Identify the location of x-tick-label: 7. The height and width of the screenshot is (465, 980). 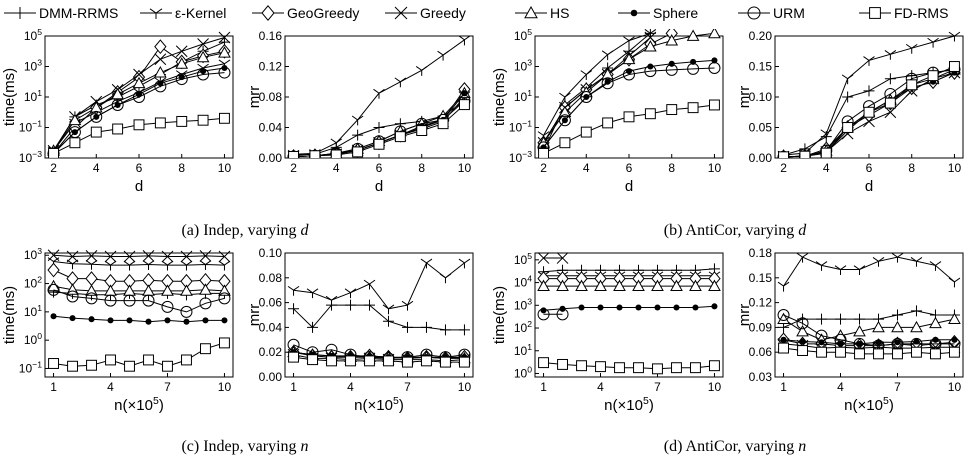
(657, 387).